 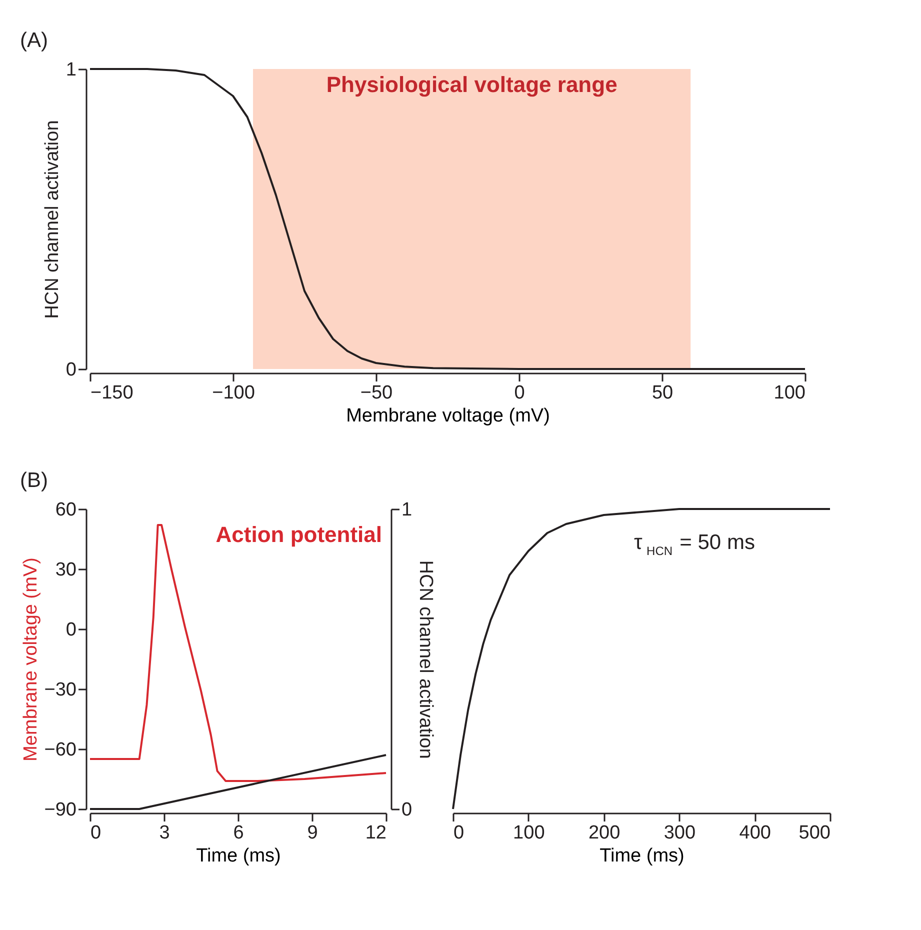 What do you see at coordinates (448, 416) in the screenshot?
I see `x-axis-title: Membrane voltage (mV)` at bounding box center [448, 416].